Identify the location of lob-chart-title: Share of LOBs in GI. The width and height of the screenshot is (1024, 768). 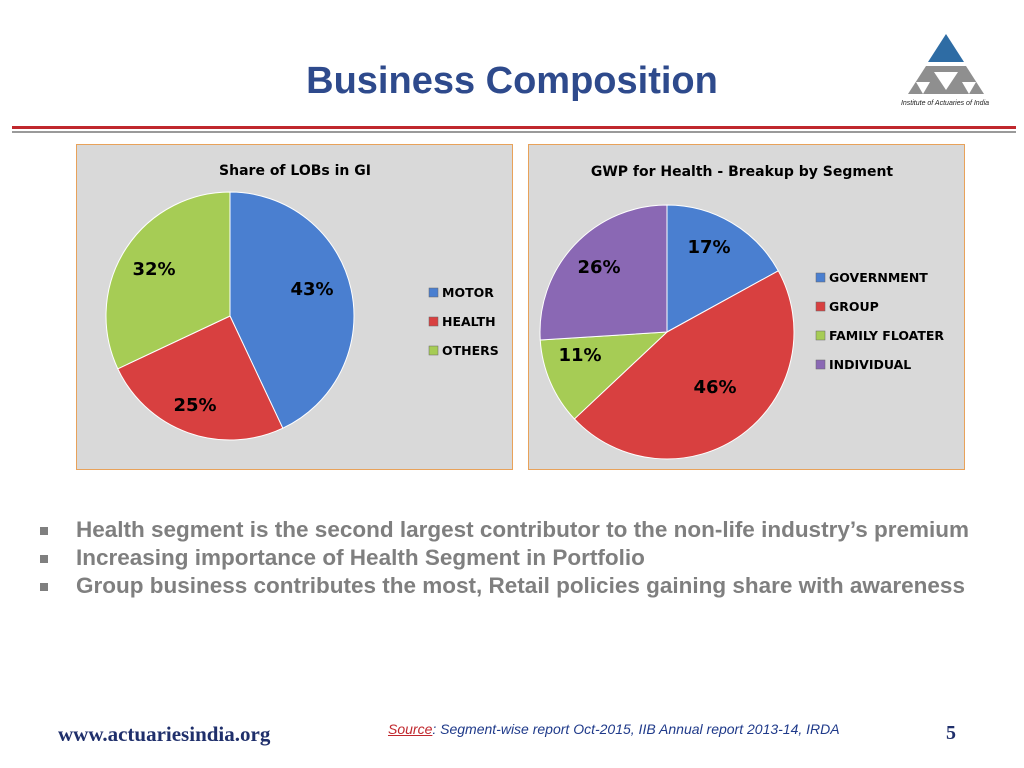
(295, 171).